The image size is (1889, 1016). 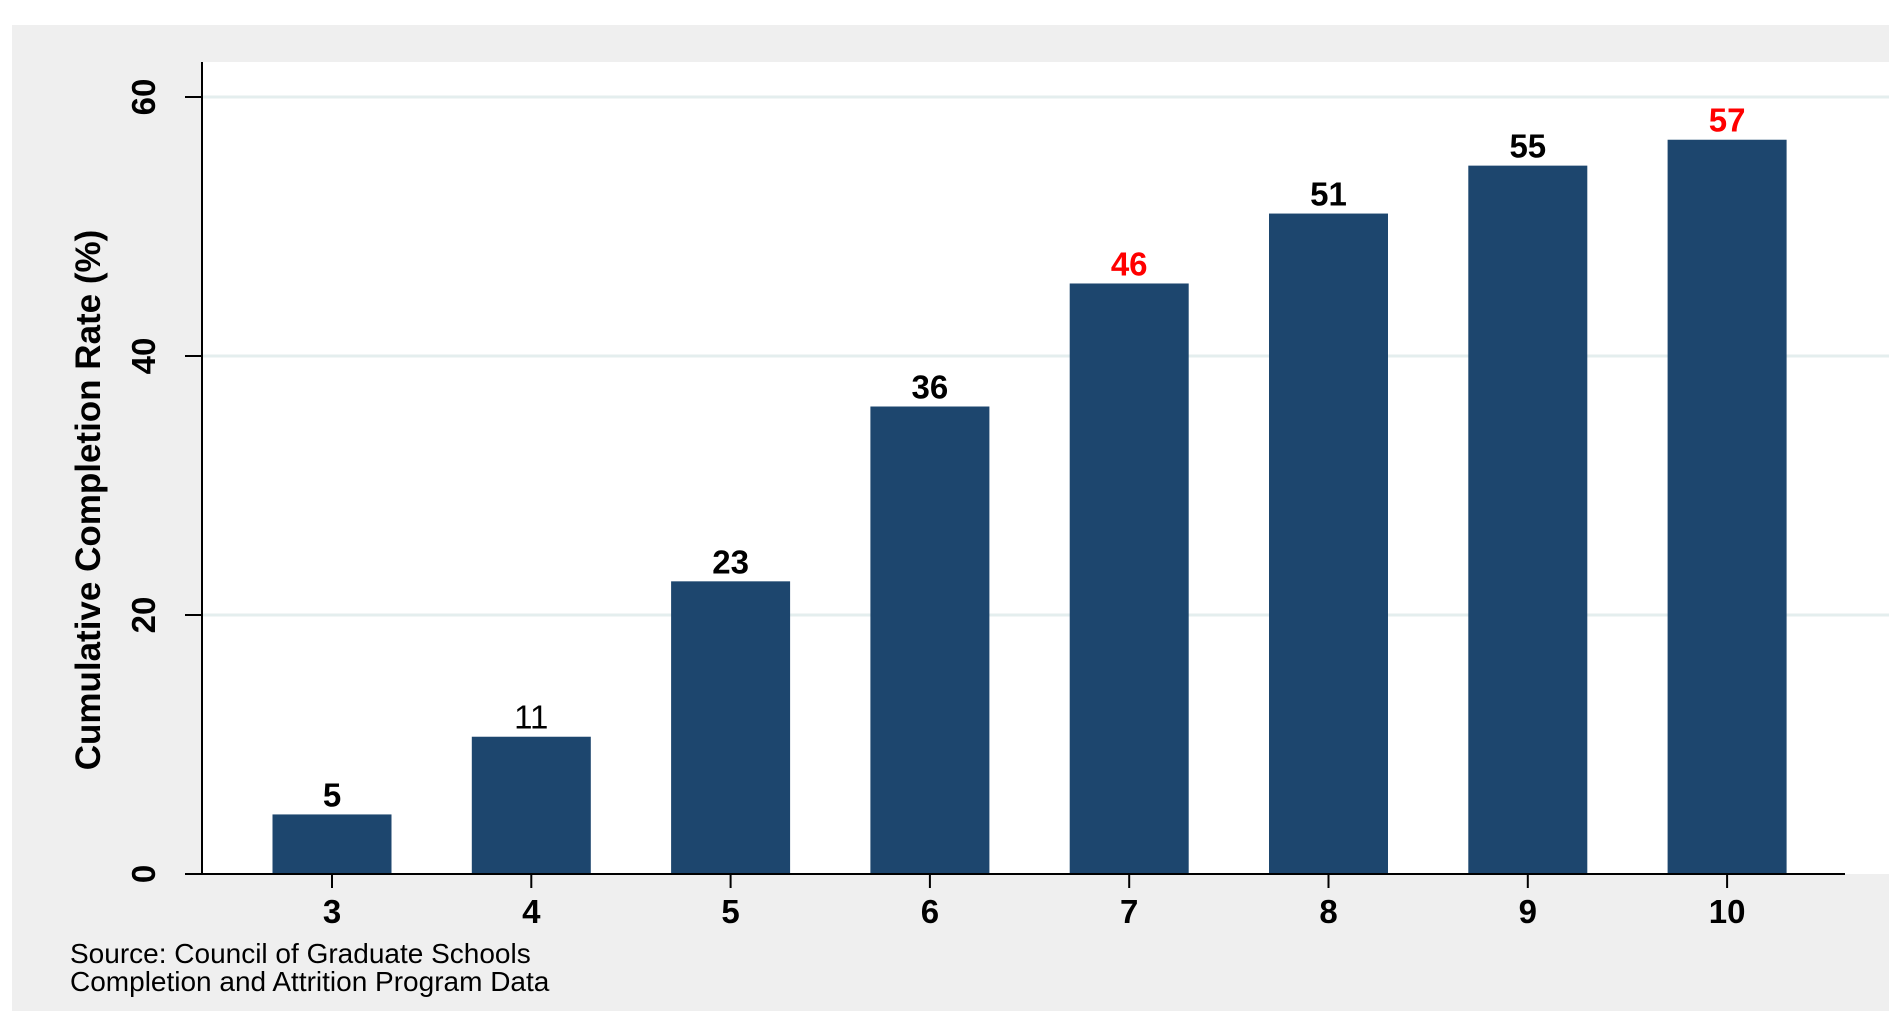 What do you see at coordinates (930, 387) in the screenshot?
I see `bar-value-label: 36` at bounding box center [930, 387].